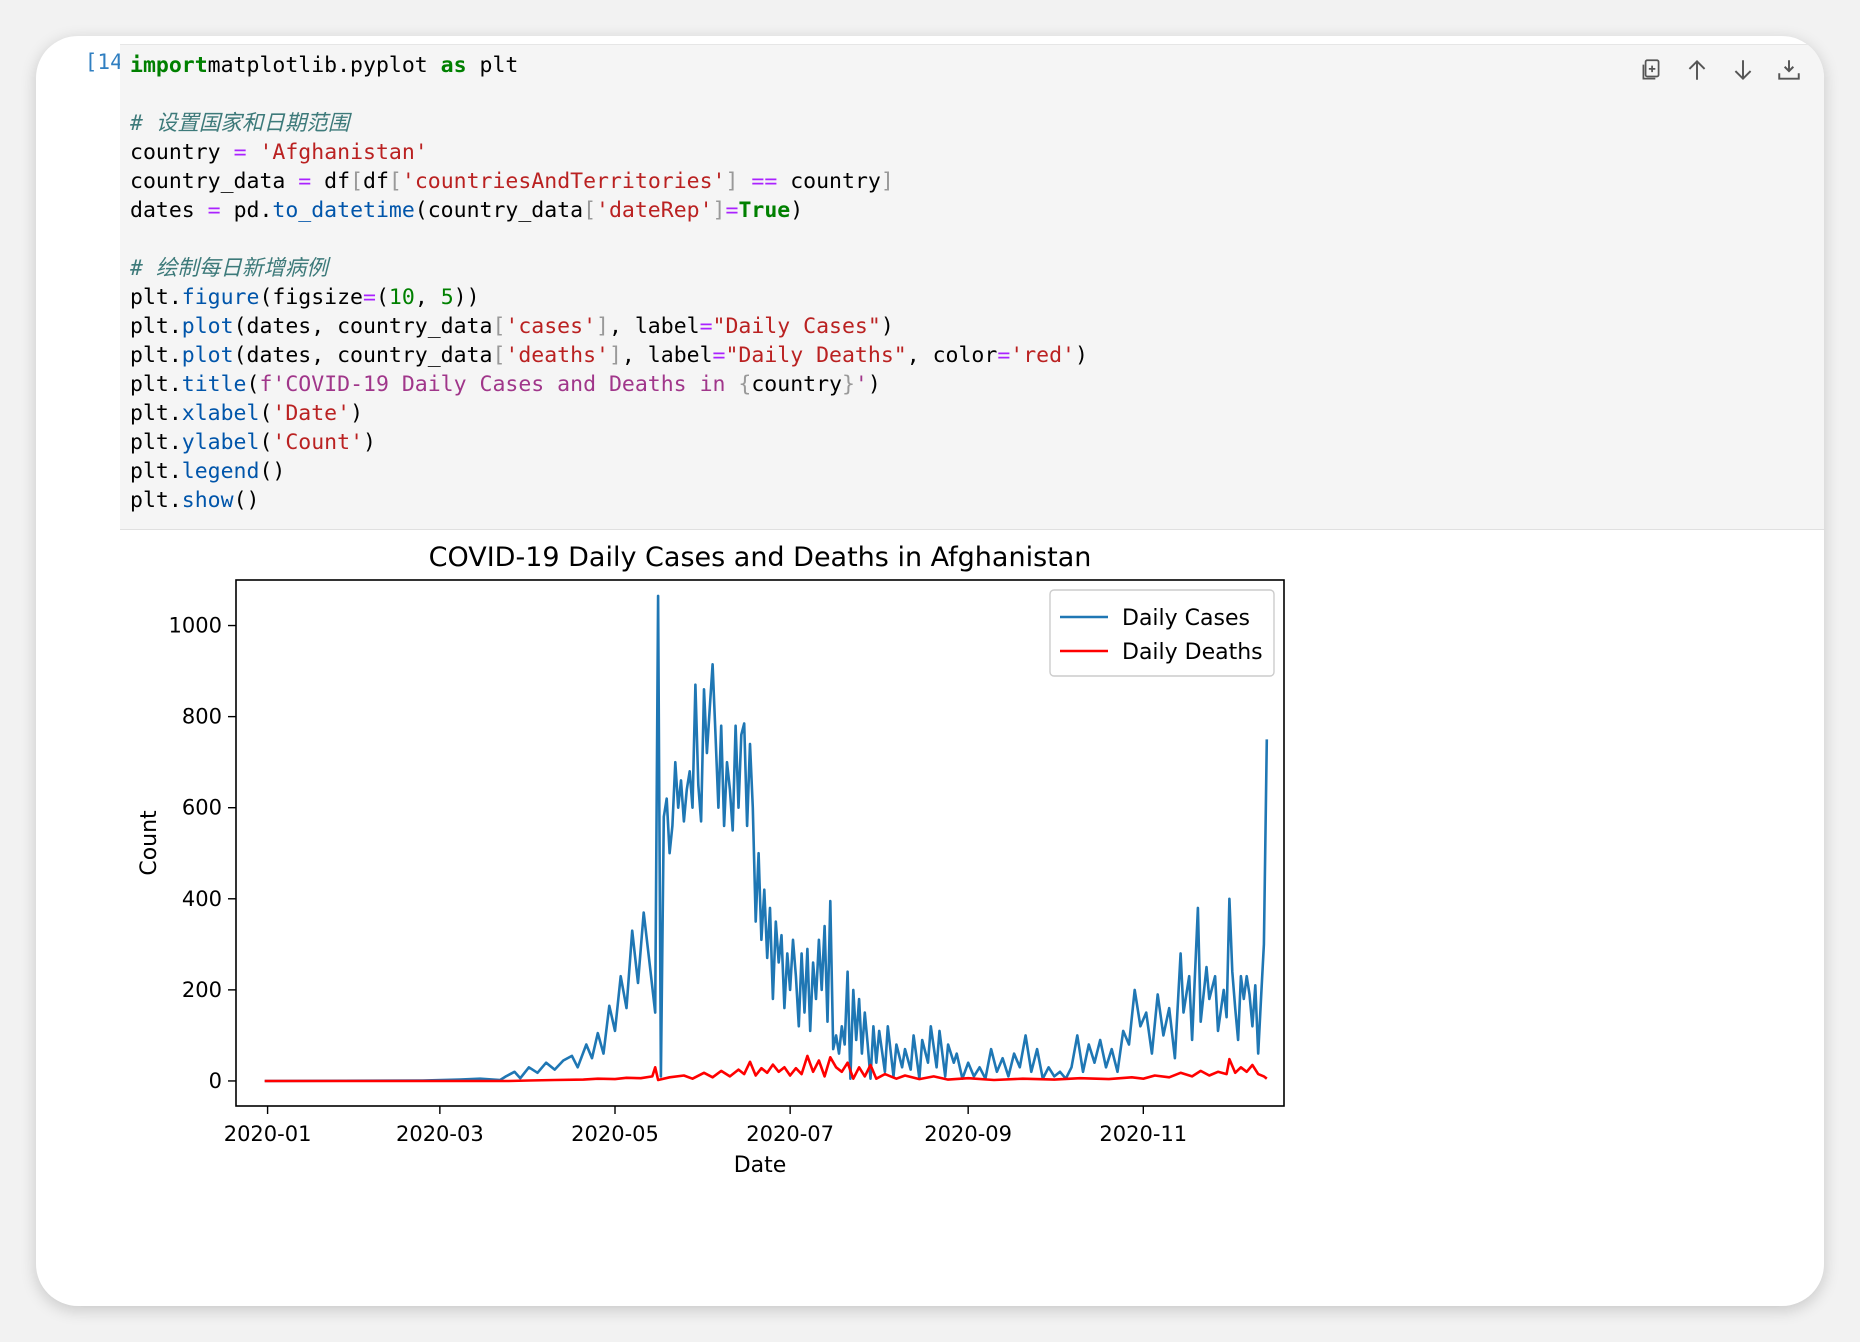 Image resolution: width=1860 pixels, height=1342 pixels. I want to click on code-line: plt.legend(), so click(609, 471).